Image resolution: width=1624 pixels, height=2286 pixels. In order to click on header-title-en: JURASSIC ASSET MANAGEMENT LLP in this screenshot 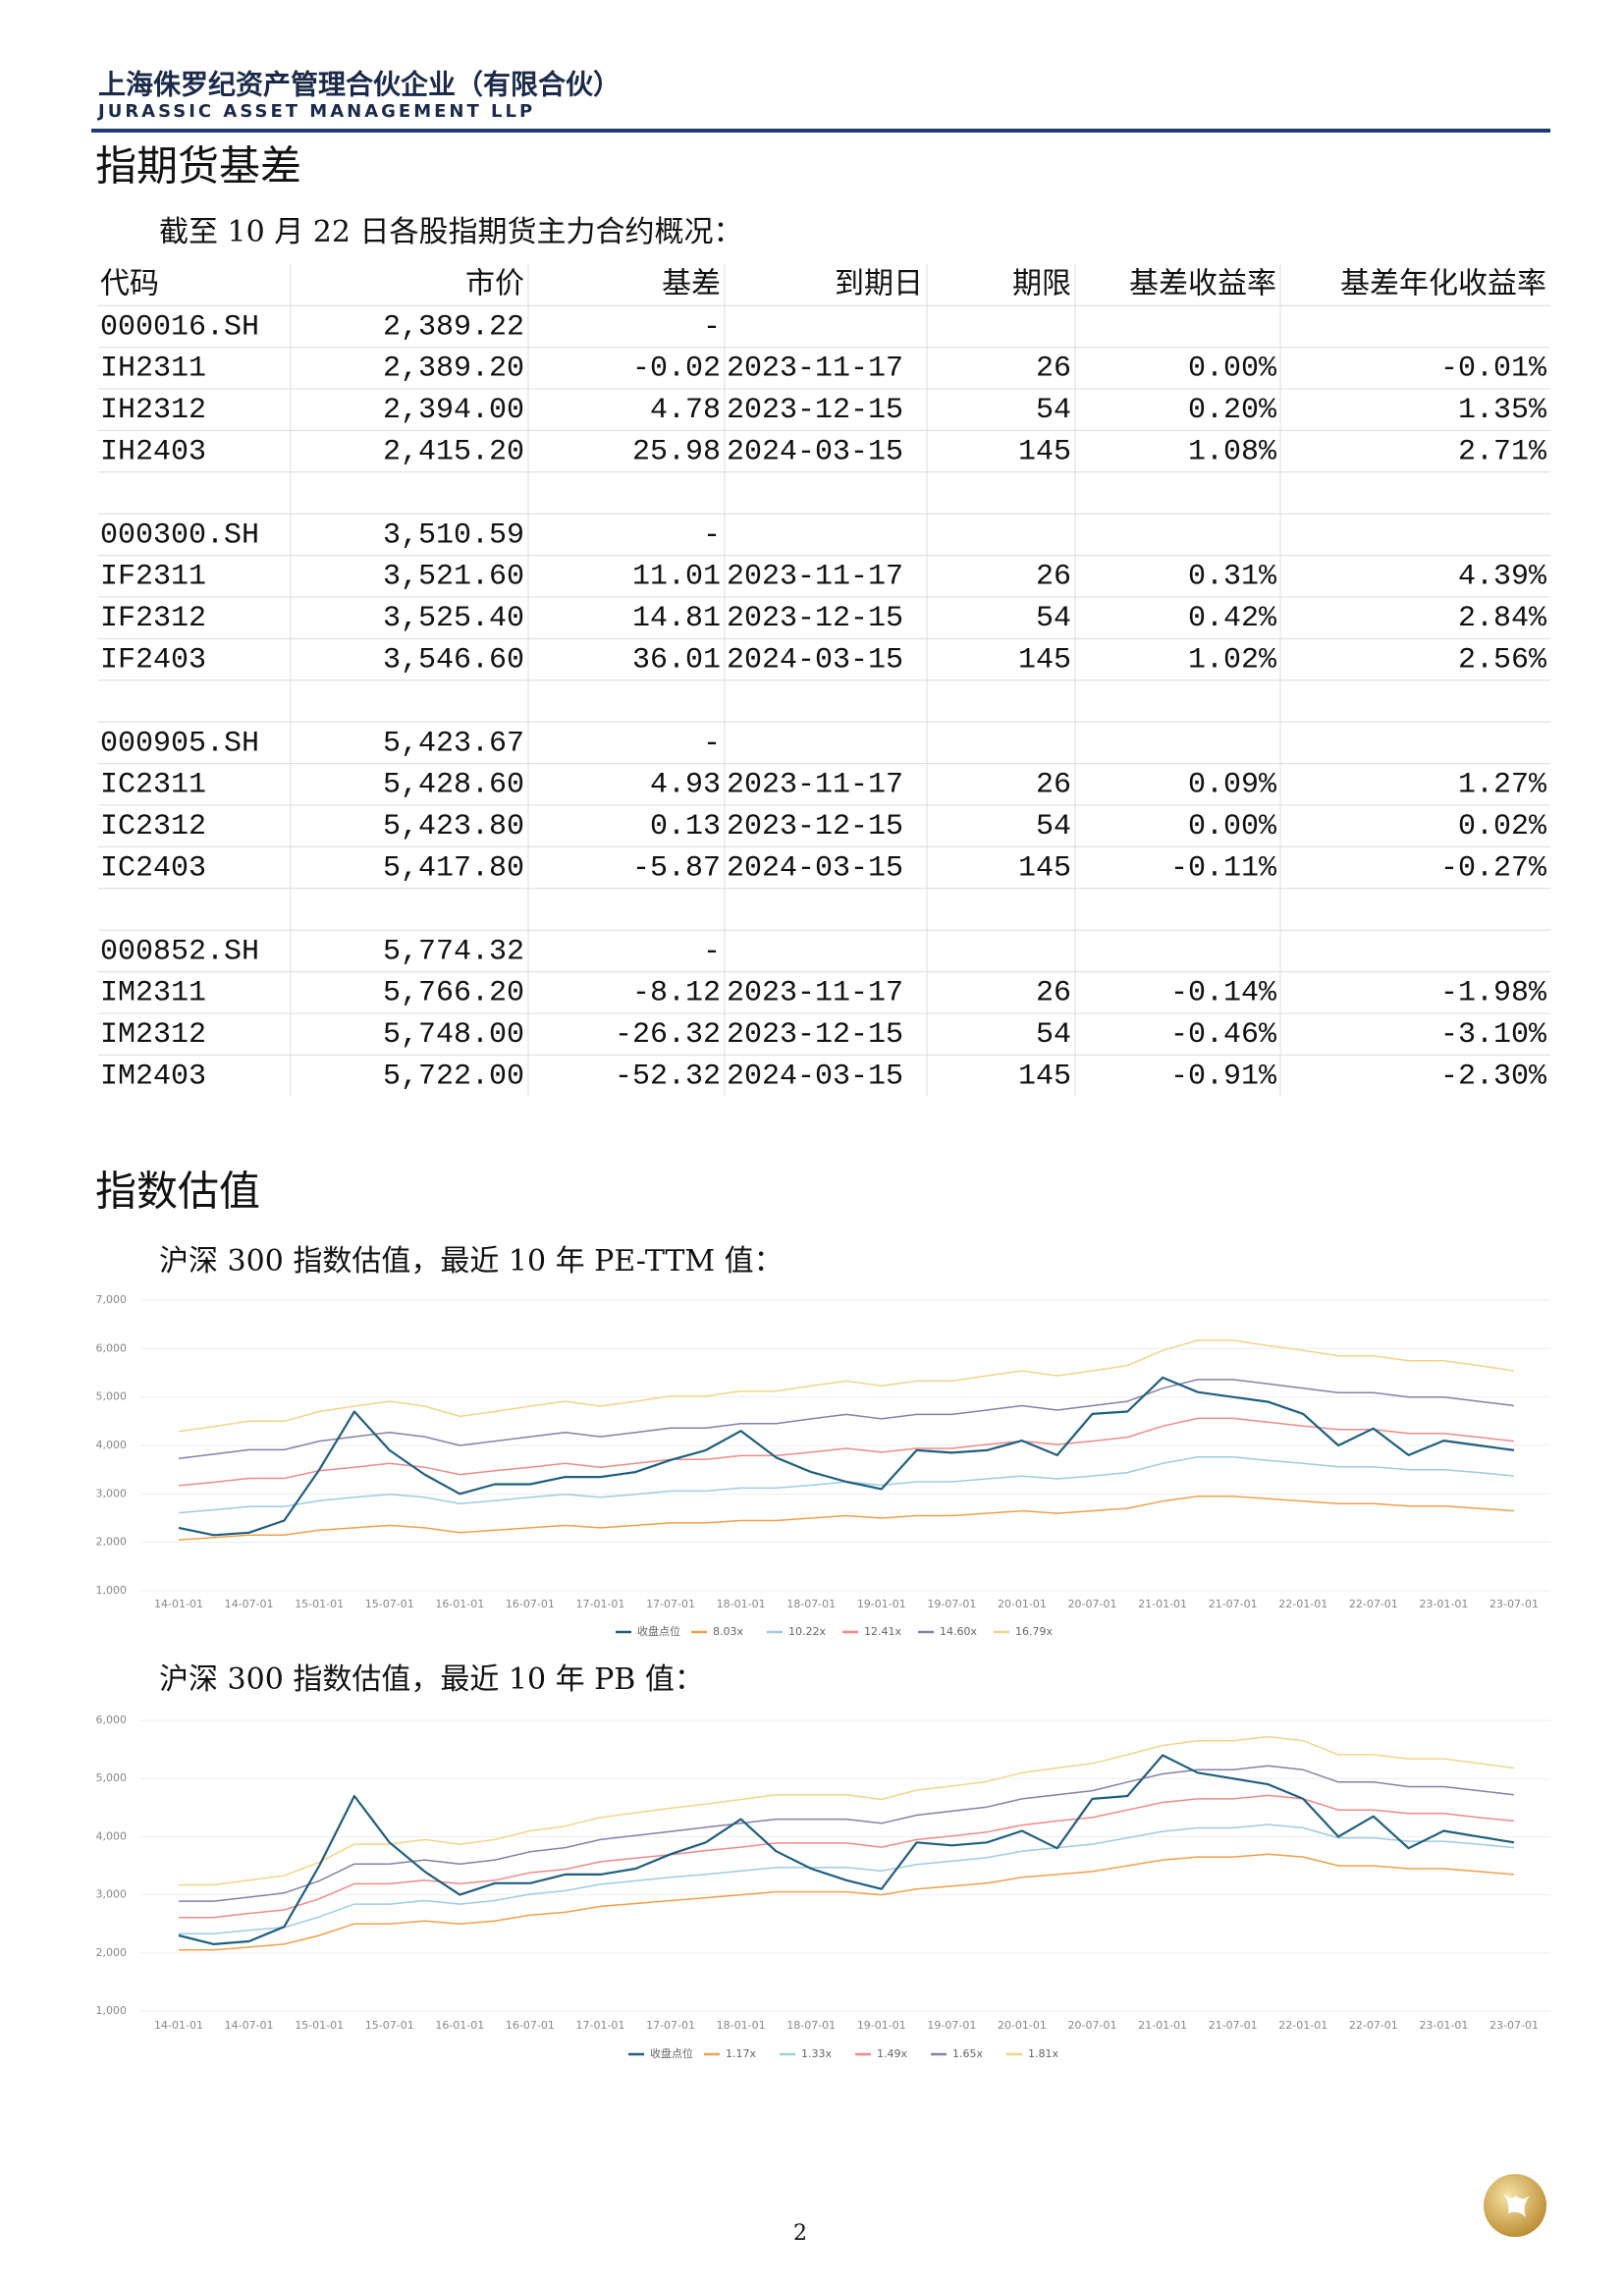, I will do `click(315, 111)`.